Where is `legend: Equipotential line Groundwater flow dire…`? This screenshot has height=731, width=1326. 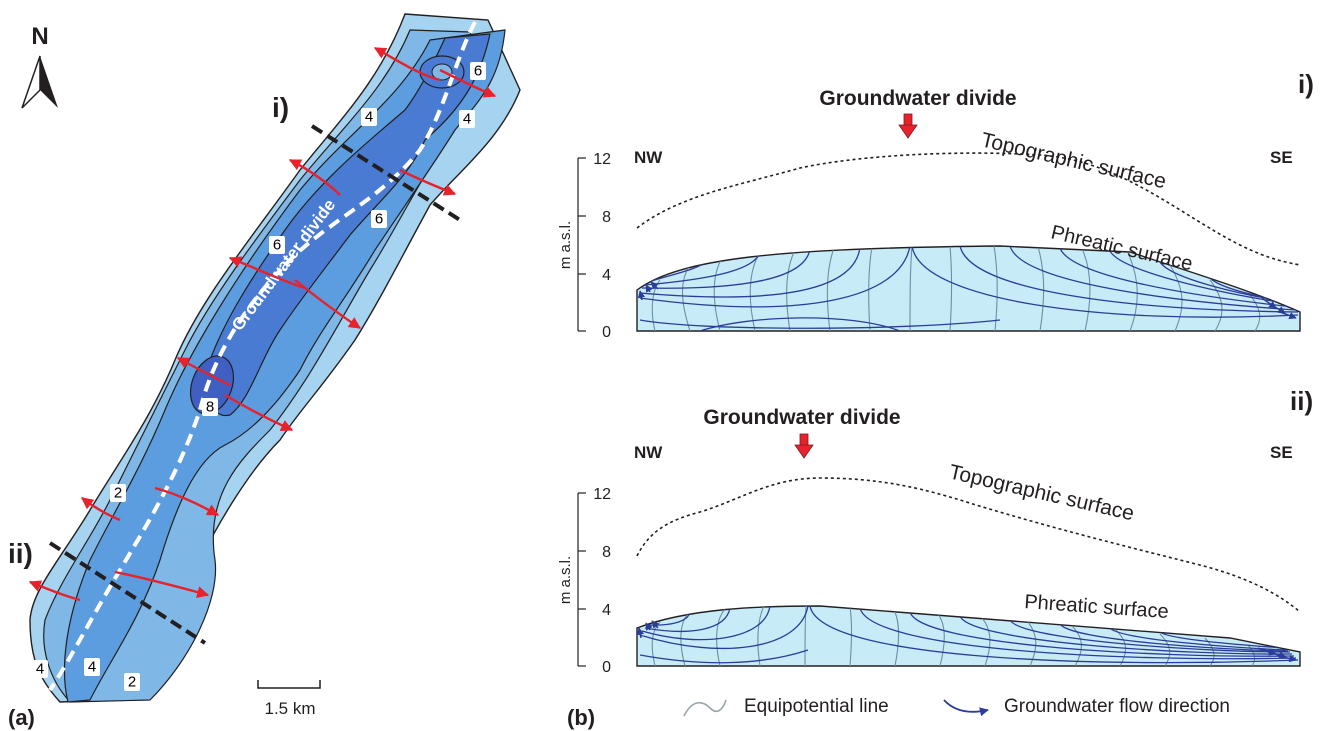 legend: Equipotential line Groundwater flow dire… is located at coordinates (956, 706).